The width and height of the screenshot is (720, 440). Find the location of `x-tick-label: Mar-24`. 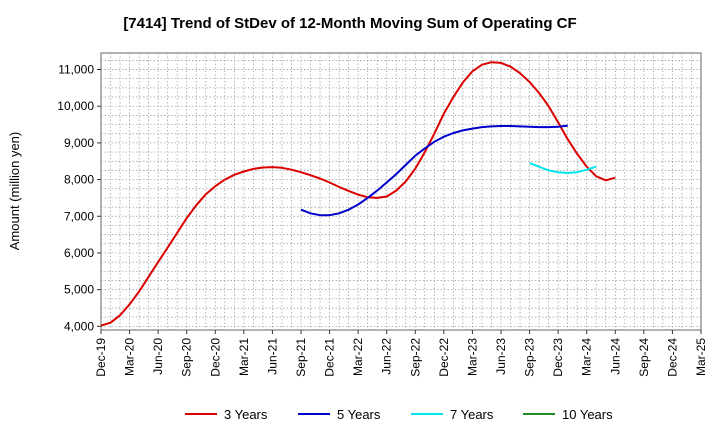

x-tick-label: Mar-24 is located at coordinates (587, 357).